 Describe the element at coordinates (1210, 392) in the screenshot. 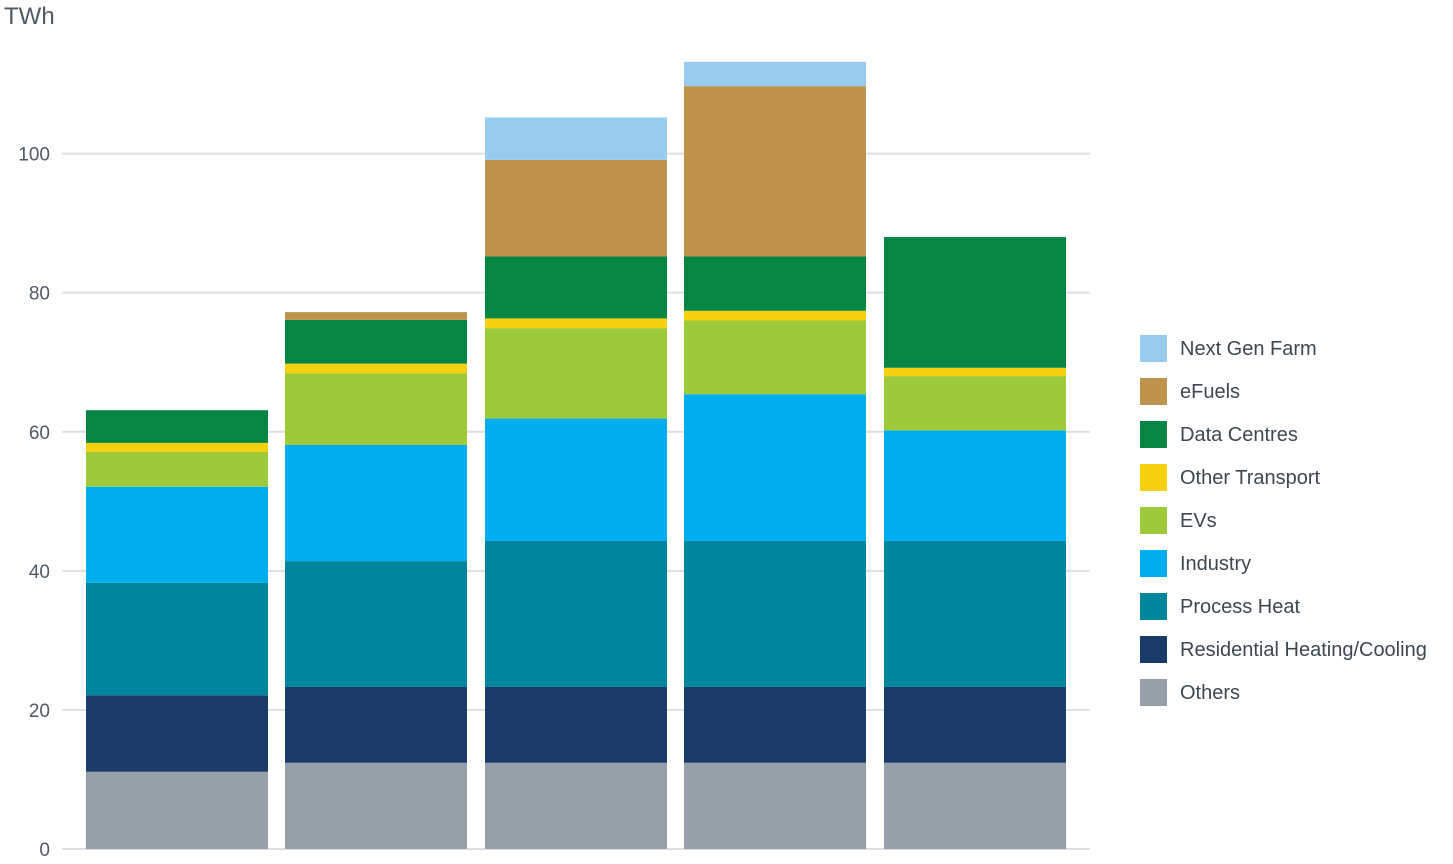

I see `legend-label: eFuels` at that location.